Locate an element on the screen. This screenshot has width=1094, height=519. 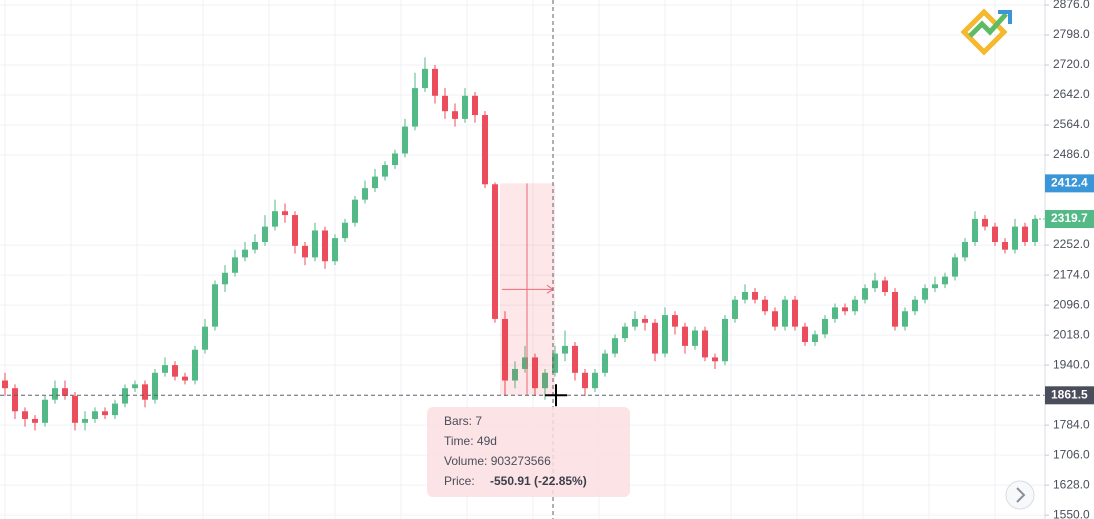
scroll-button is located at coordinates (1020, 495).